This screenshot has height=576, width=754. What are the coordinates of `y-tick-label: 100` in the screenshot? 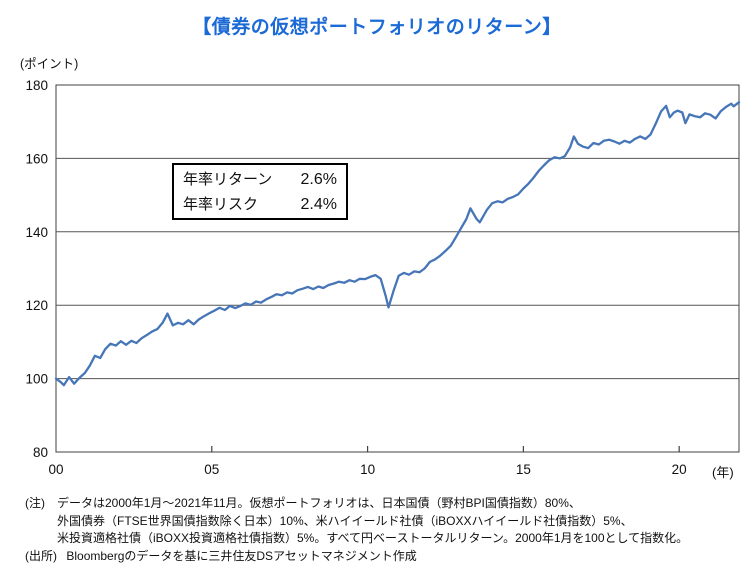 It's located at (36, 379).